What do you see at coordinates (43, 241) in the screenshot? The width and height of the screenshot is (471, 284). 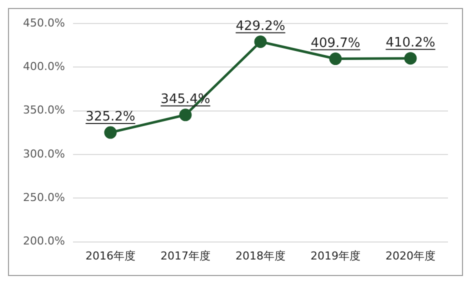 I see `y-tick-label: 200.0%` at bounding box center [43, 241].